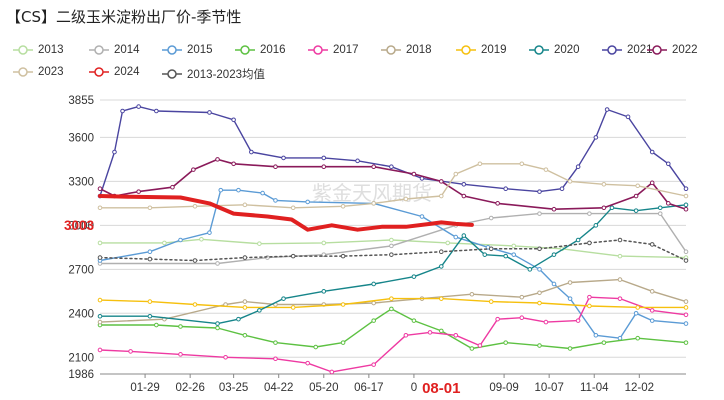 This screenshot has width=724, height=400. What do you see at coordinates (672, 50) in the screenshot?
I see `legend-item-2022: 2022` at bounding box center [672, 50].